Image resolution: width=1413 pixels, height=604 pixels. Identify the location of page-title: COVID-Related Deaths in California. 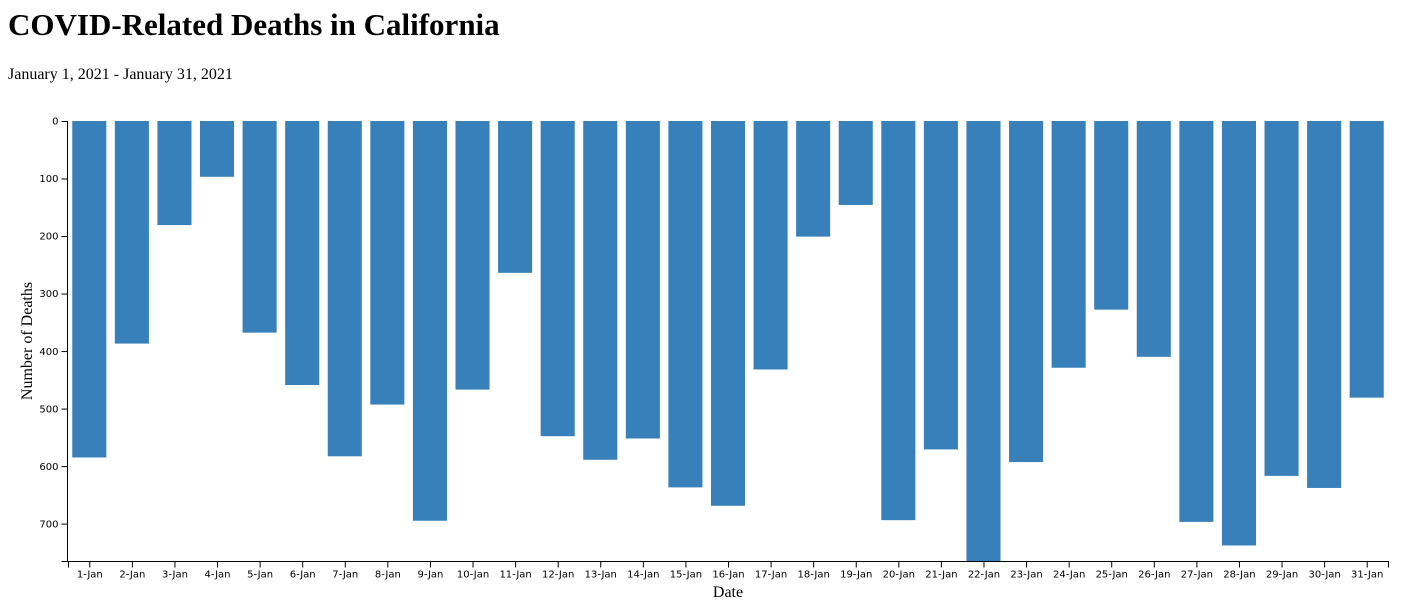
(254, 24).